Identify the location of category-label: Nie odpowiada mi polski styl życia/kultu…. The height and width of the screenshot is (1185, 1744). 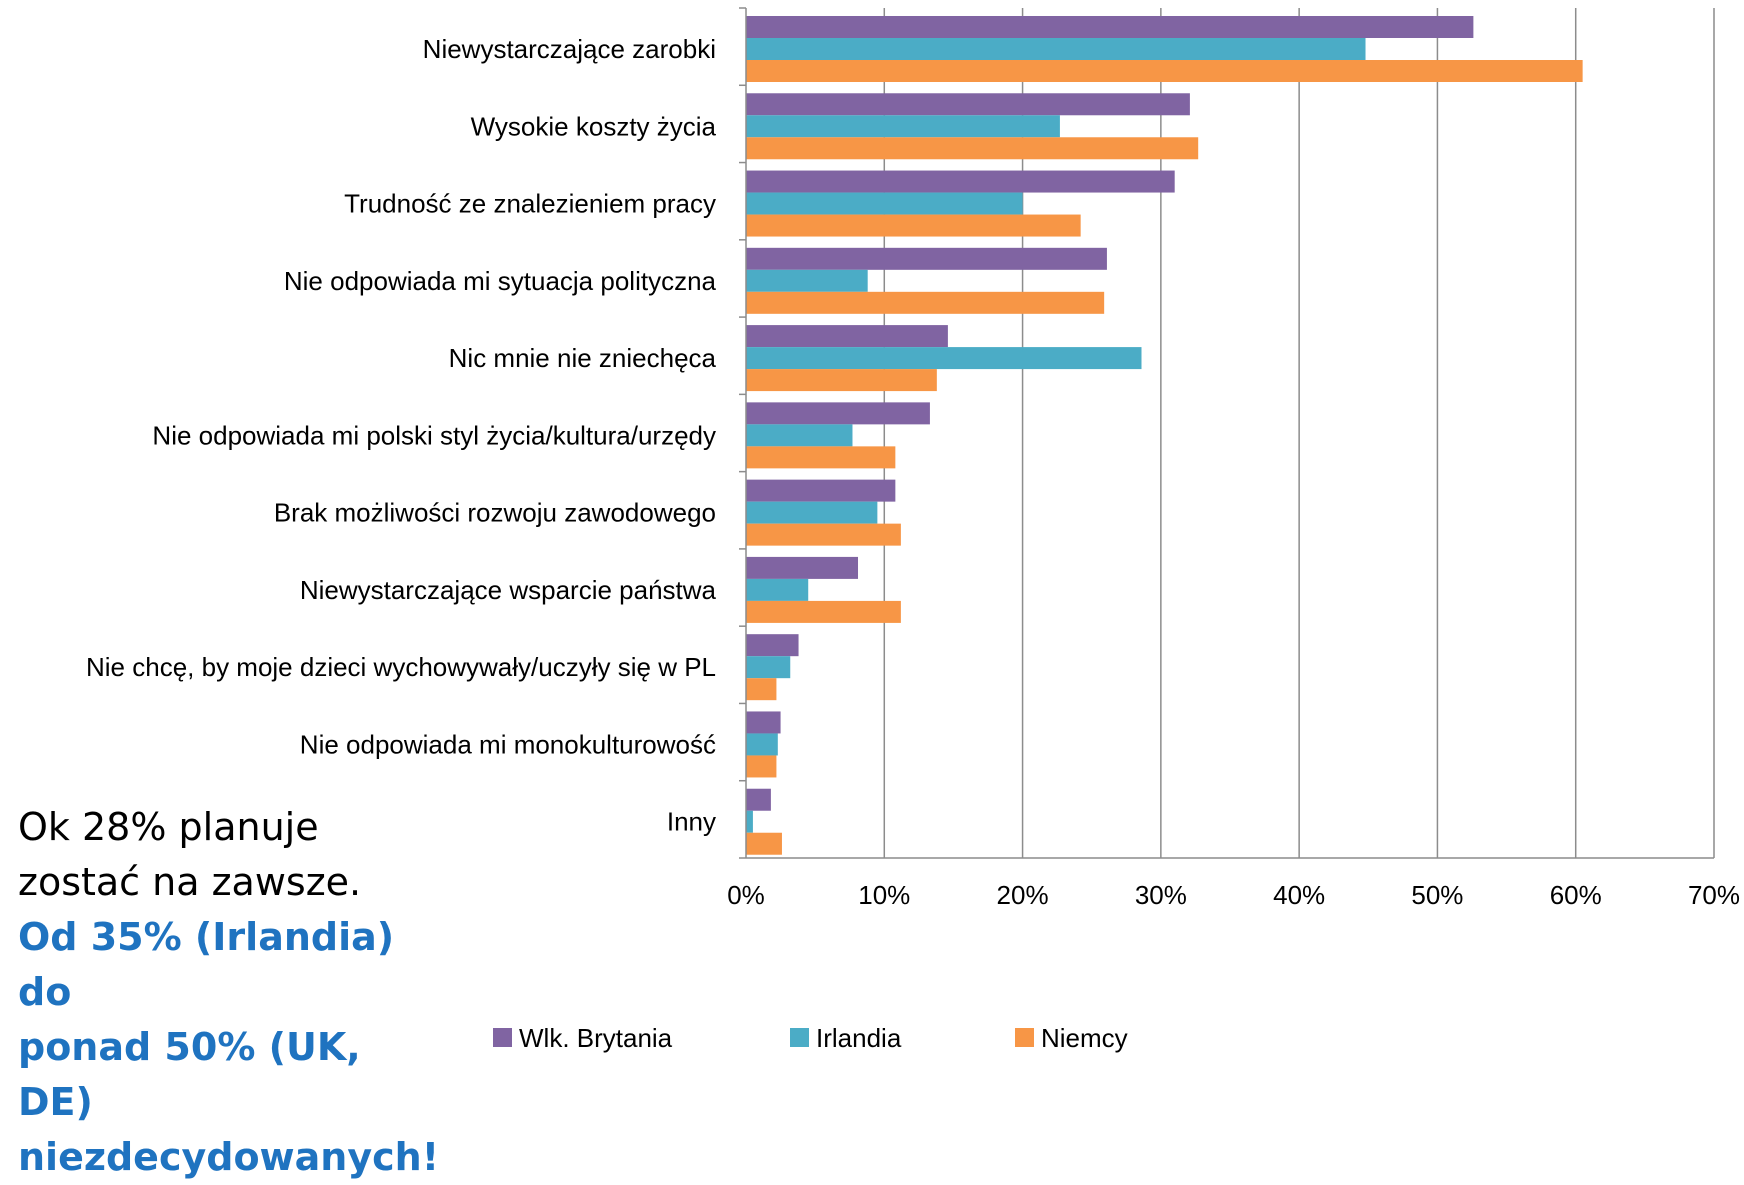
(434, 435).